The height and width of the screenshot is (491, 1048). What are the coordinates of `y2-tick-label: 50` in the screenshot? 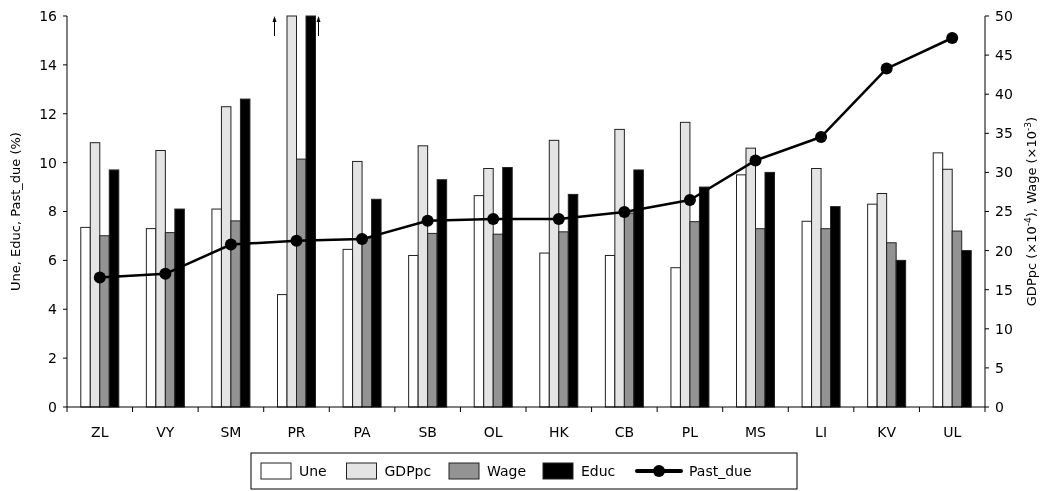 It's located at (1004, 15).